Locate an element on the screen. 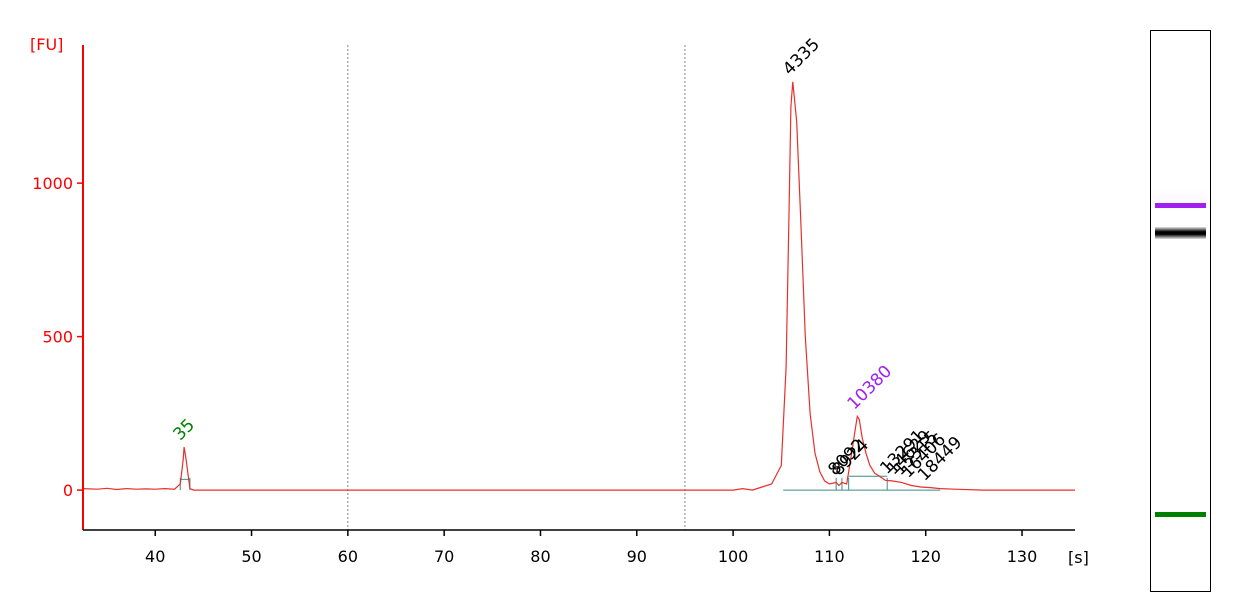 This screenshot has width=1239, height=613. y-tick-label: 1000 is located at coordinates (52, 183).